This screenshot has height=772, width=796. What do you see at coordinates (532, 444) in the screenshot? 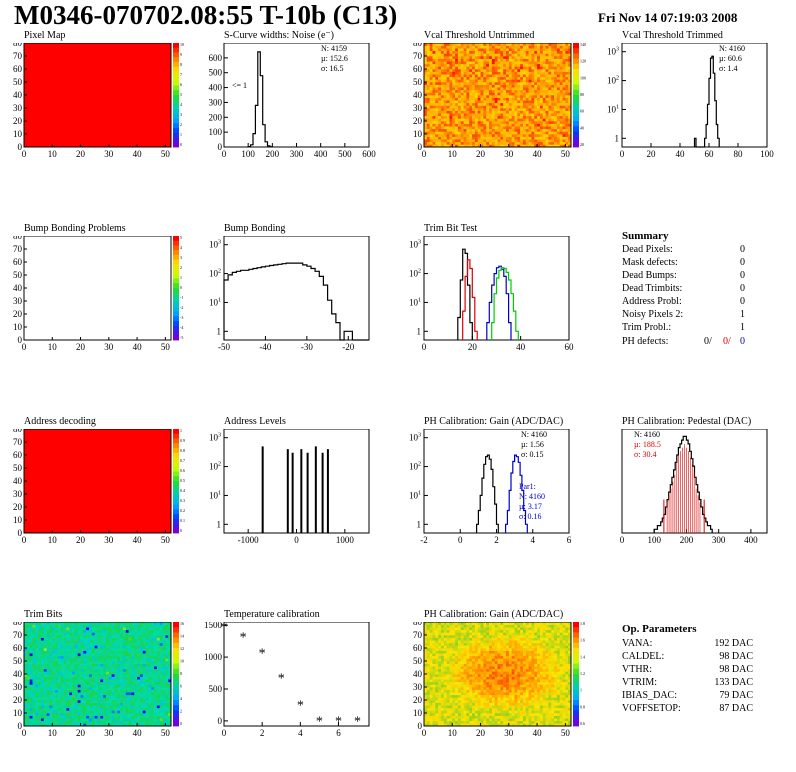
I see `stats-mean: µ: 1.56` at bounding box center [532, 444].